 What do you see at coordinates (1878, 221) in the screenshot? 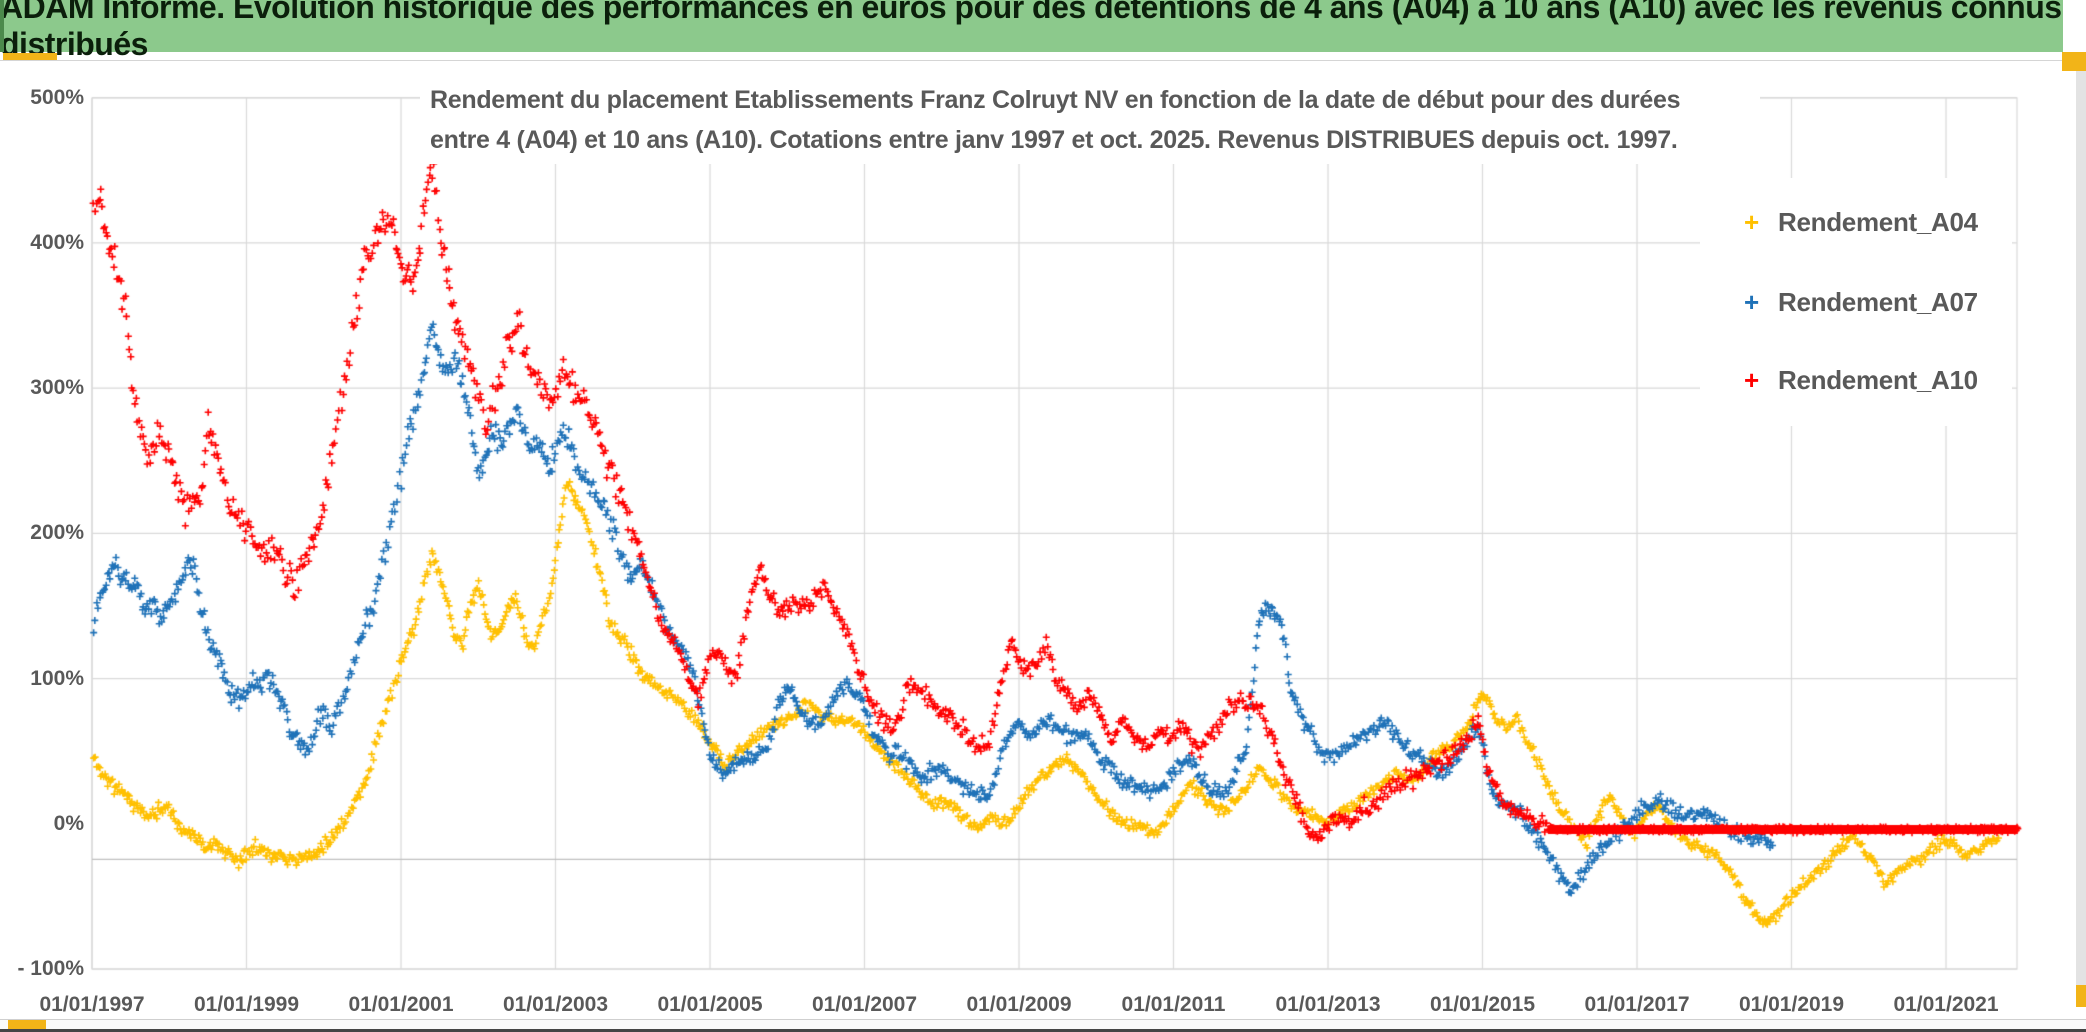
I see `legend-label: Rendement_A04` at bounding box center [1878, 221].